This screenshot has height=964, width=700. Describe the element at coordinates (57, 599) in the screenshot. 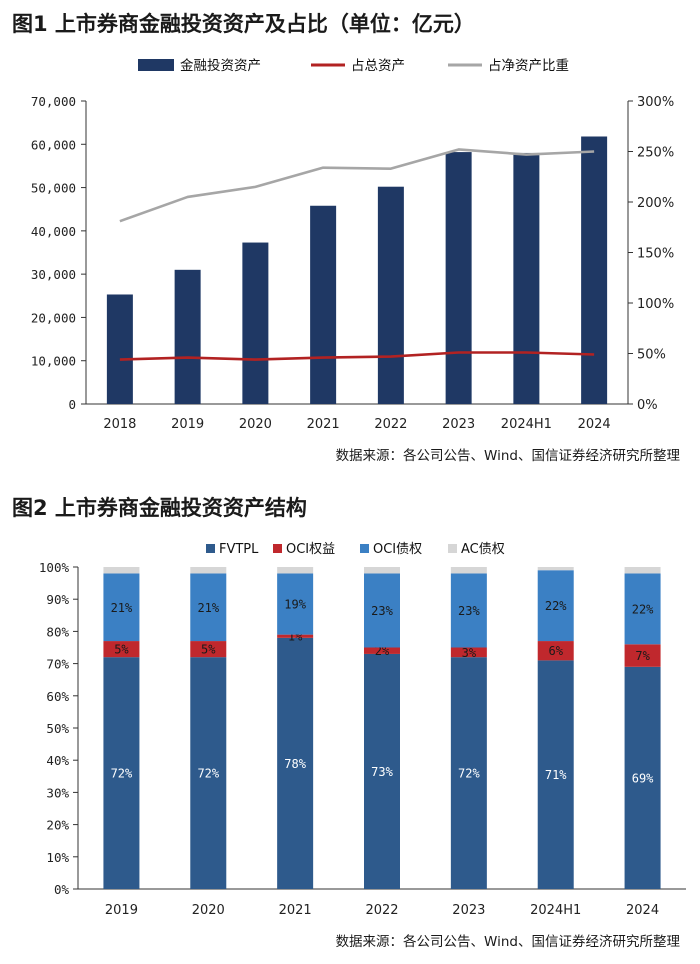

I see `y-tick-label: 90%` at that location.